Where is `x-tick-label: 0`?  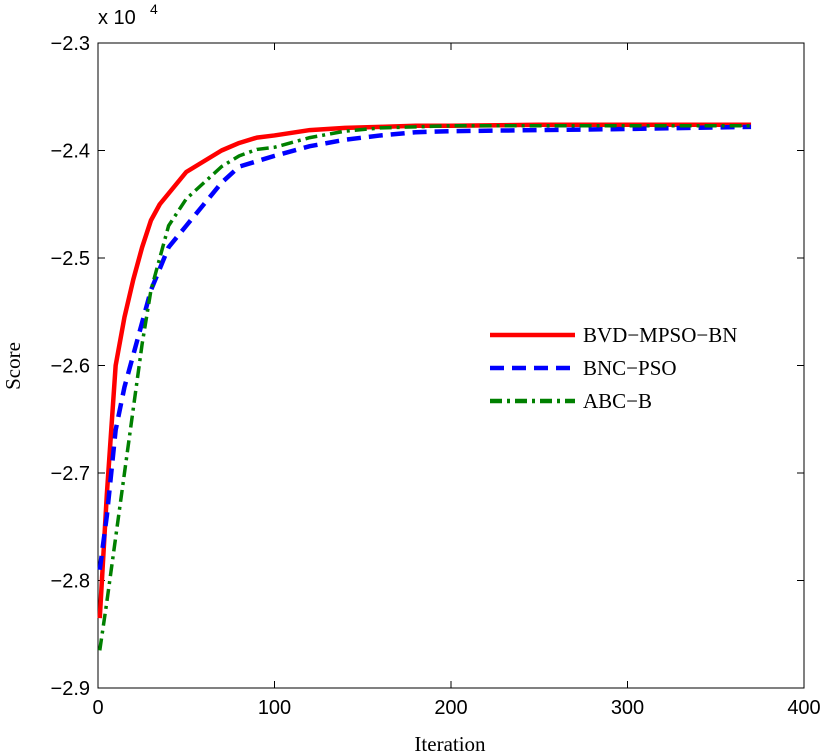
x-tick-label: 0 is located at coordinates (97, 708).